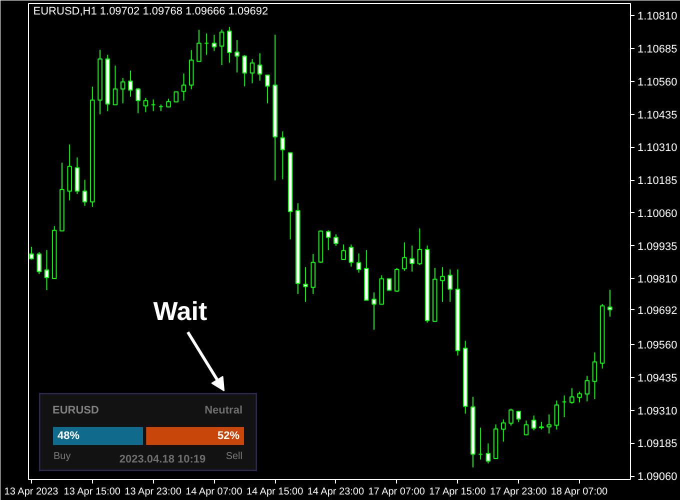  I want to click on y-tick-label: 1.09692, so click(658, 310).